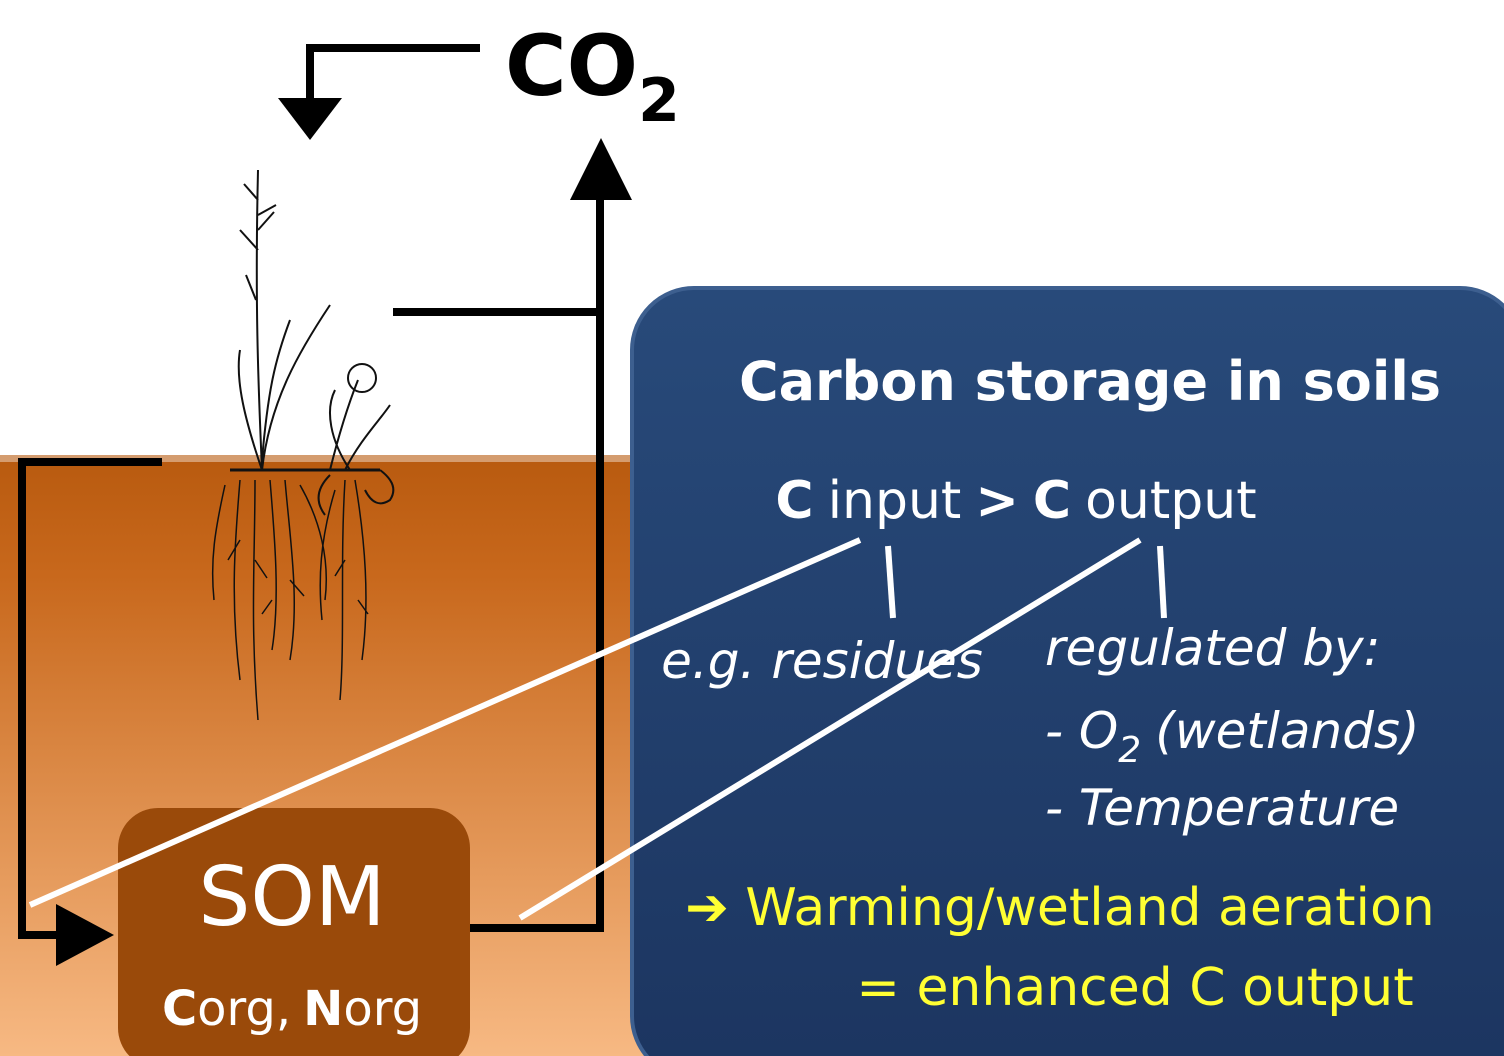 Image resolution: width=1504 pixels, height=1056 pixels. What do you see at coordinates (1287, 731) in the screenshot?
I see `o2-rest: (wetlands)` at bounding box center [1287, 731].